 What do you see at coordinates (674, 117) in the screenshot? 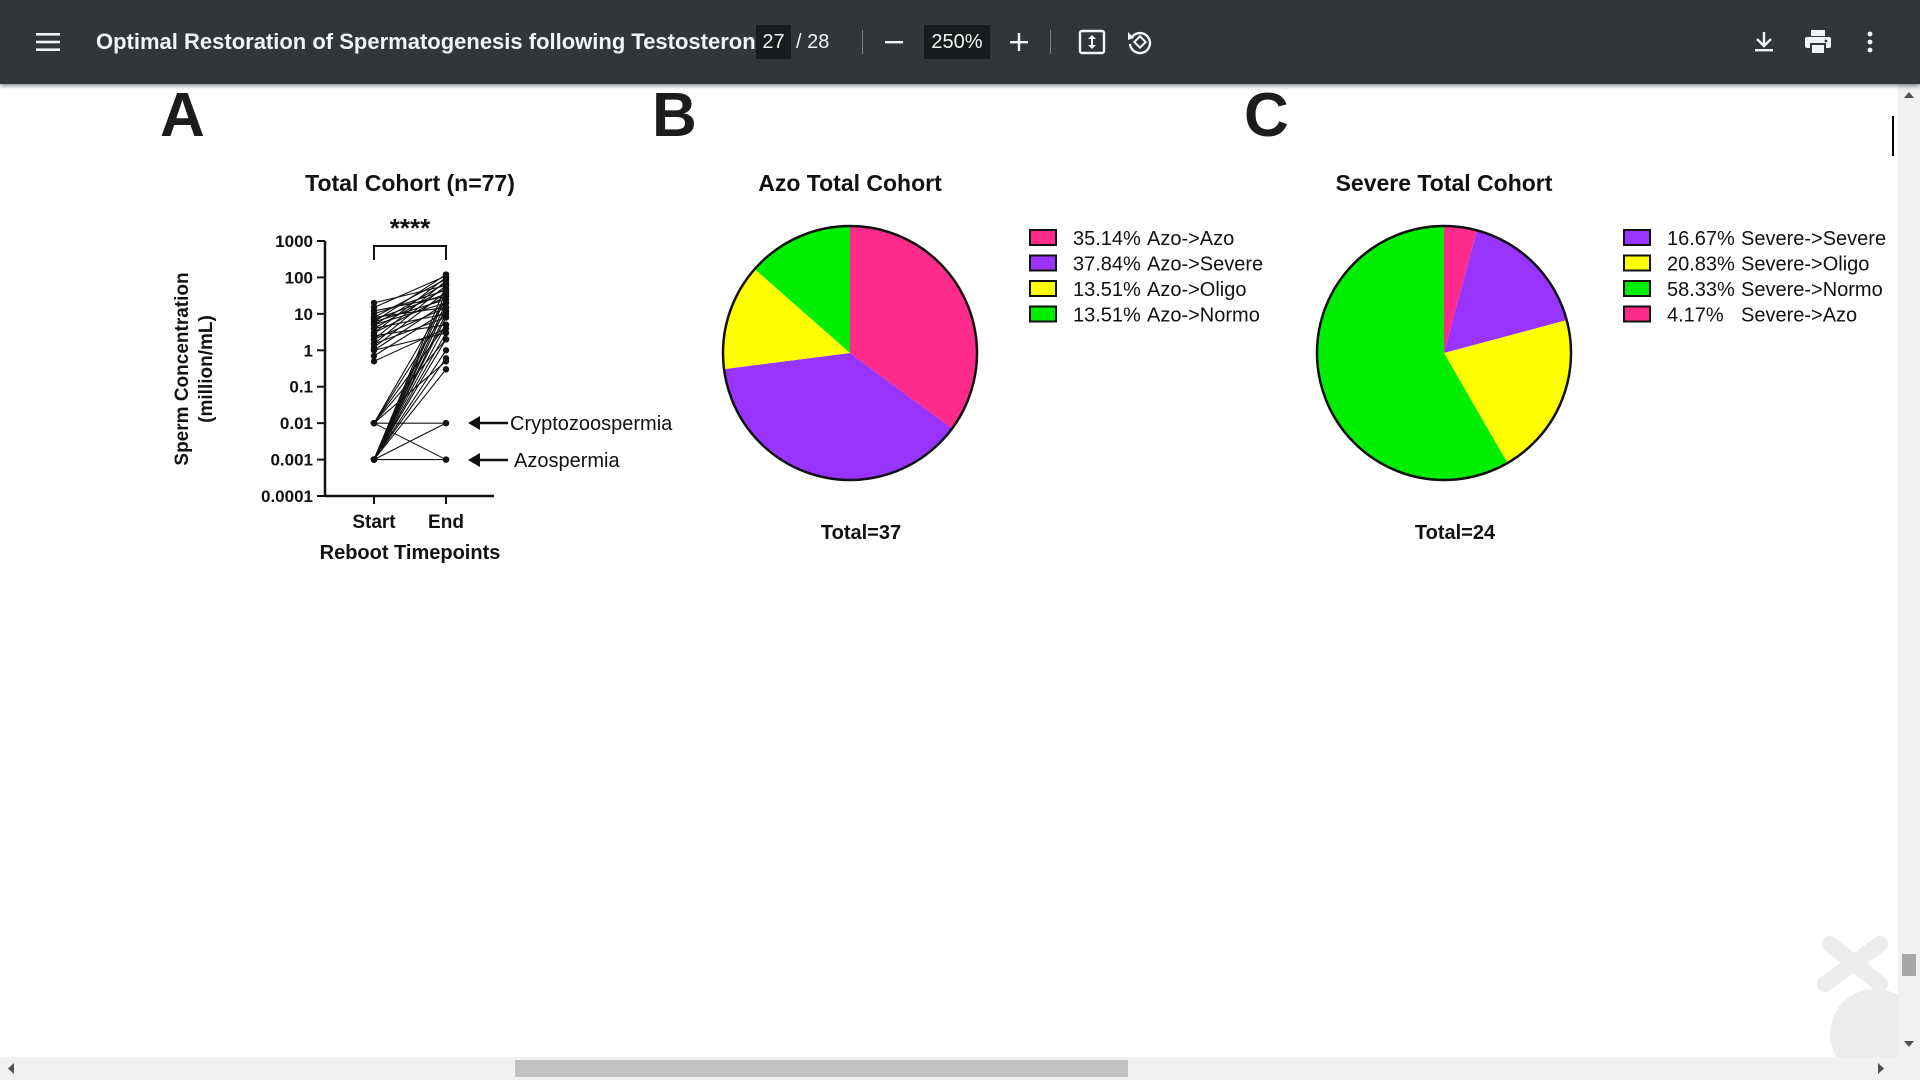
I see `panel-letter-b: B` at bounding box center [674, 117].